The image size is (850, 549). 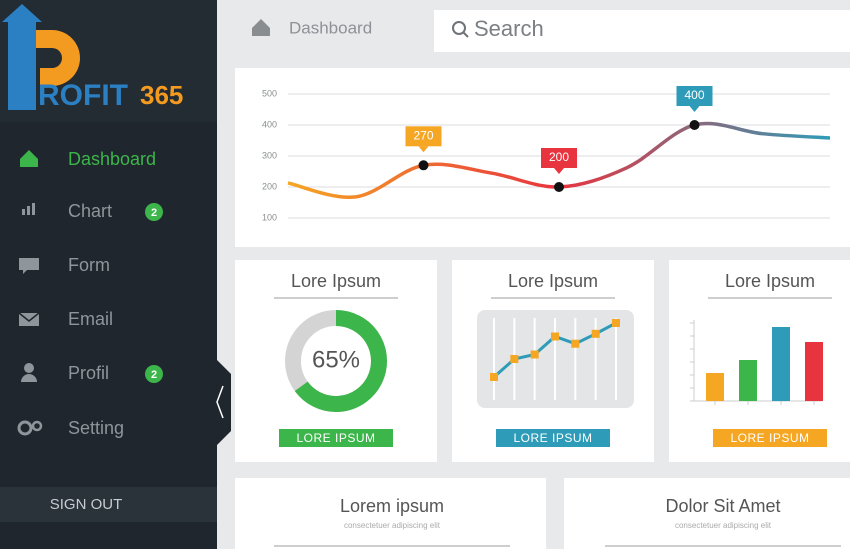 I want to click on breadcrumb: Dashboard, so click(x=330, y=27).